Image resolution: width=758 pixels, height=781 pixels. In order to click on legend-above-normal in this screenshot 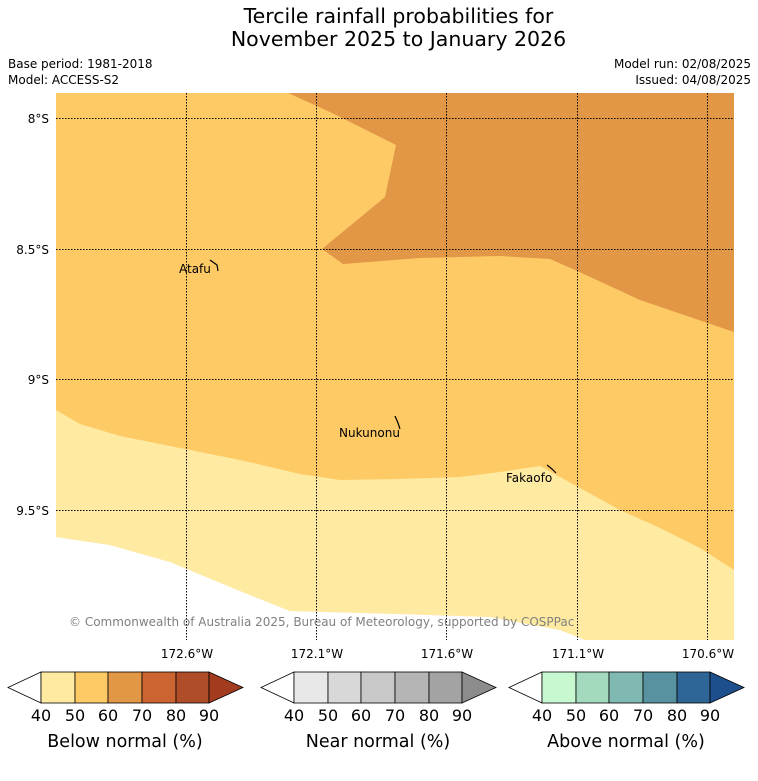, I will do `click(626, 687)`.